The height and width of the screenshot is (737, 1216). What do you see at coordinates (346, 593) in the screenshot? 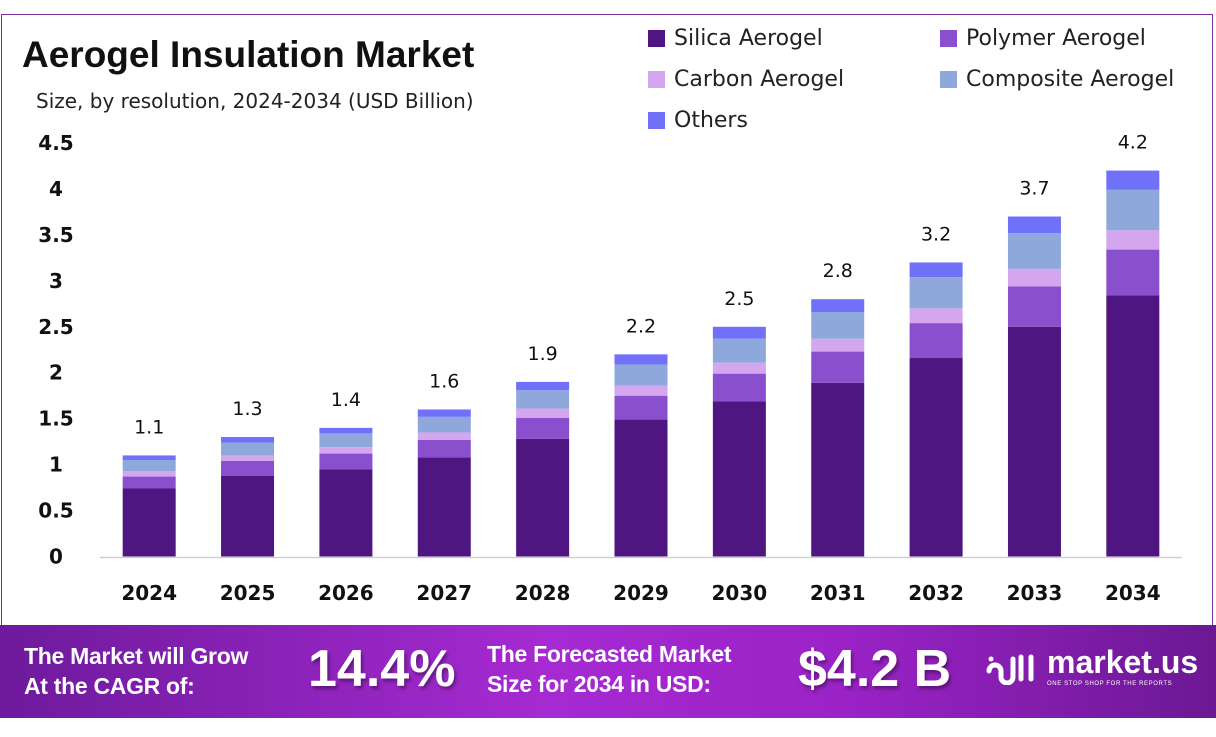
I see `x-tick-label: 2026` at bounding box center [346, 593].